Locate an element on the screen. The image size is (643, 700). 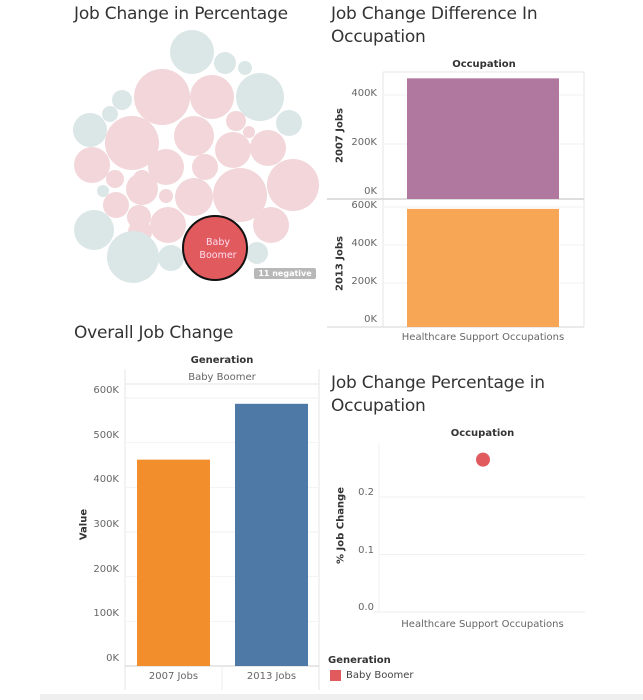
title-line1: Job Change Difference In is located at coordinates (434, 14).